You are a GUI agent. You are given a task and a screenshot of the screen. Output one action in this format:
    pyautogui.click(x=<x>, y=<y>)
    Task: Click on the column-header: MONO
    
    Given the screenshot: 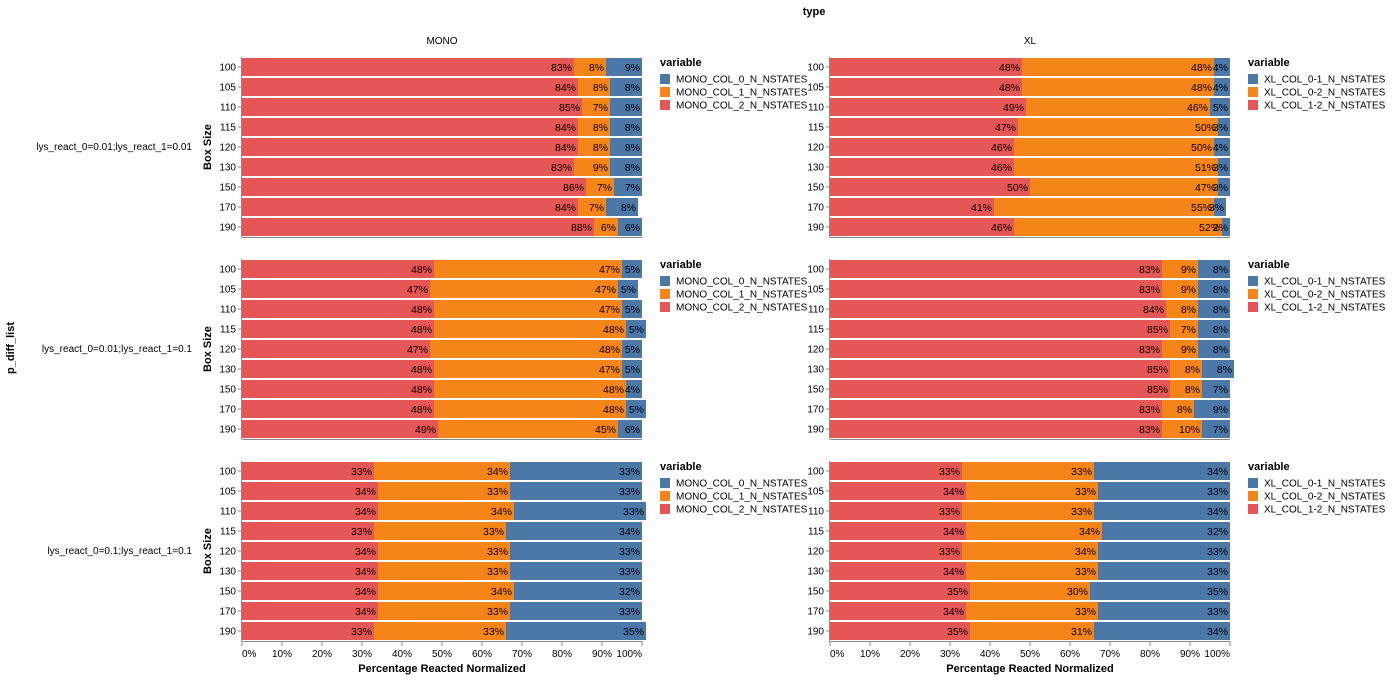 What is the action you would take?
    pyautogui.click(x=441, y=41)
    